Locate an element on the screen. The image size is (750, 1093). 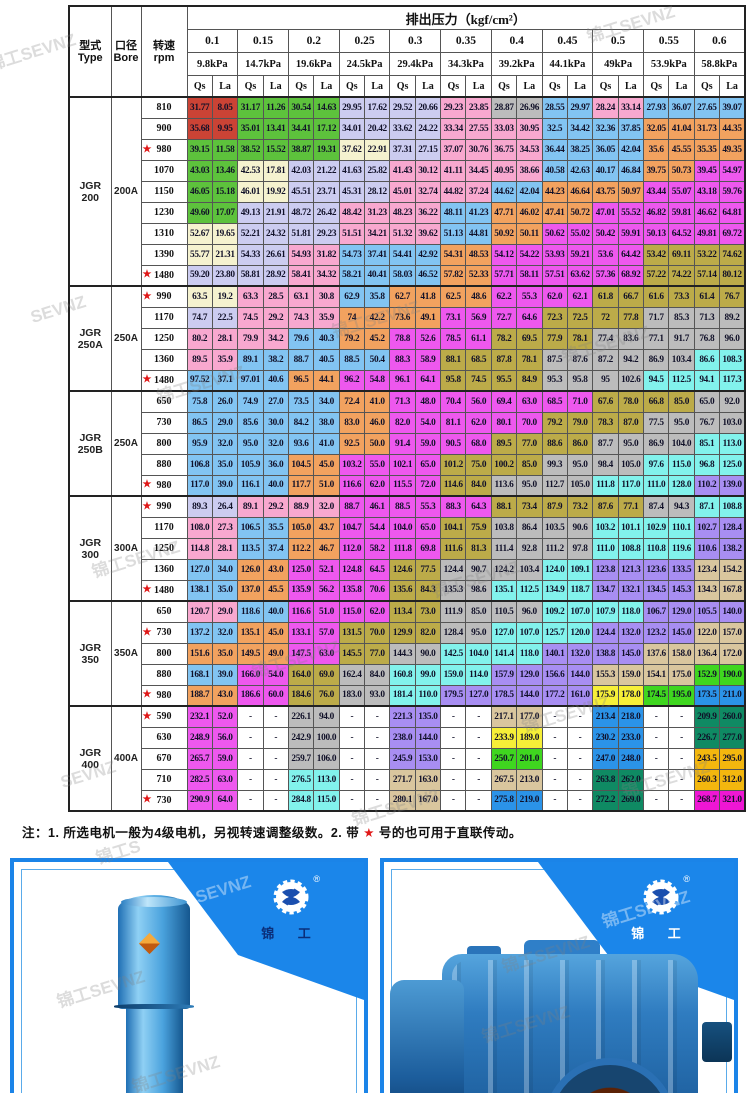
brand-logo: ® 锦 工 is located at coordinates (661, 908).